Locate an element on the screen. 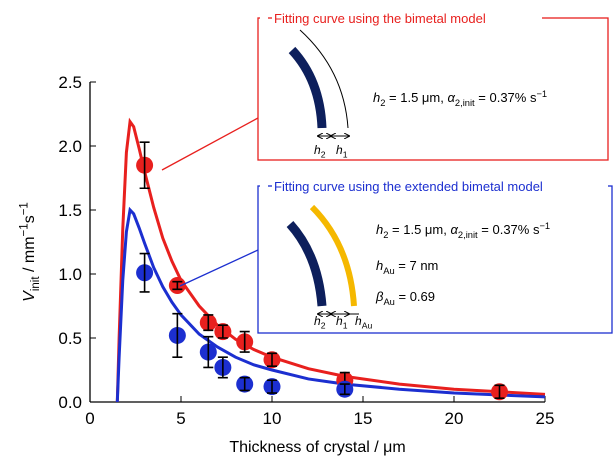  y-tick-label: 1.0 is located at coordinates (70, 274).